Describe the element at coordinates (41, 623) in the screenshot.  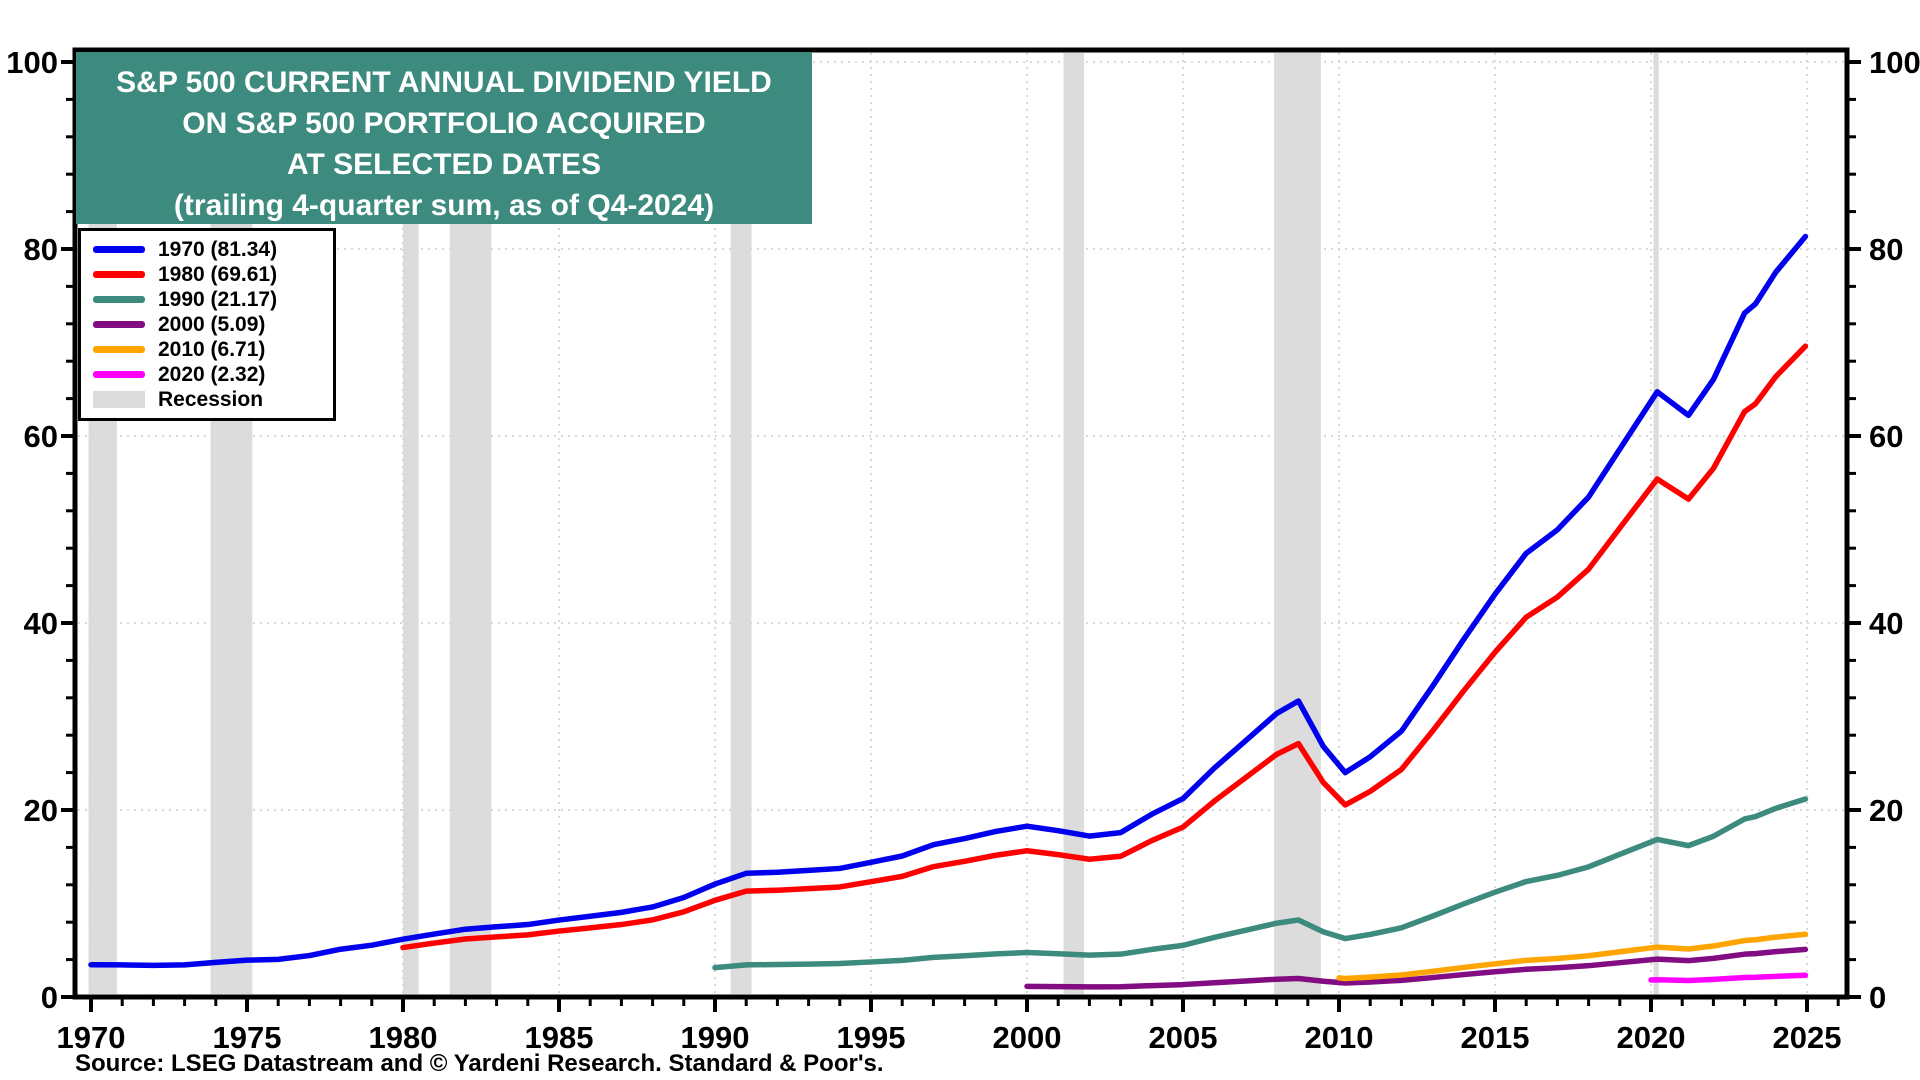
I see `y-axis-label-left: 40` at that location.